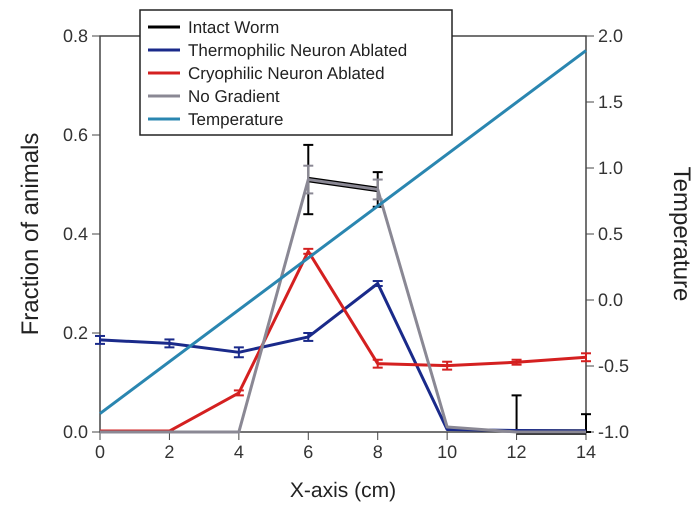 This screenshot has width=696, height=505. Describe the element at coordinates (614, 366) in the screenshot. I see `y2-tick-label: -0.5` at that location.